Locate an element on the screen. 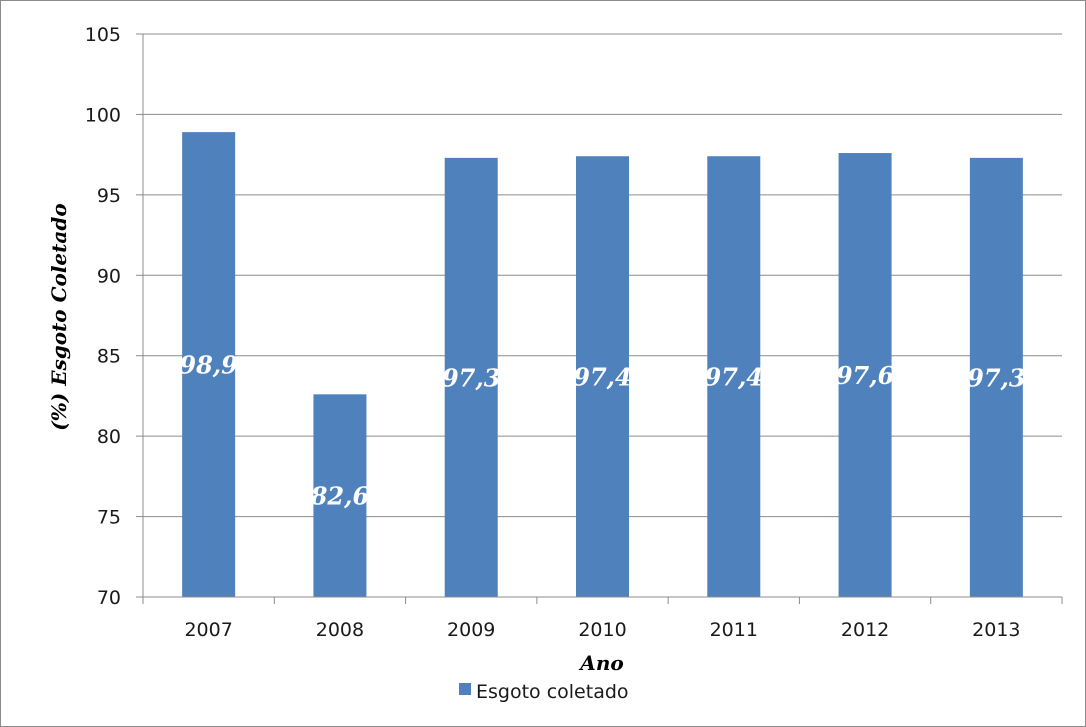 The image size is (1086, 727). x-tick-label: 2007 is located at coordinates (208, 630).